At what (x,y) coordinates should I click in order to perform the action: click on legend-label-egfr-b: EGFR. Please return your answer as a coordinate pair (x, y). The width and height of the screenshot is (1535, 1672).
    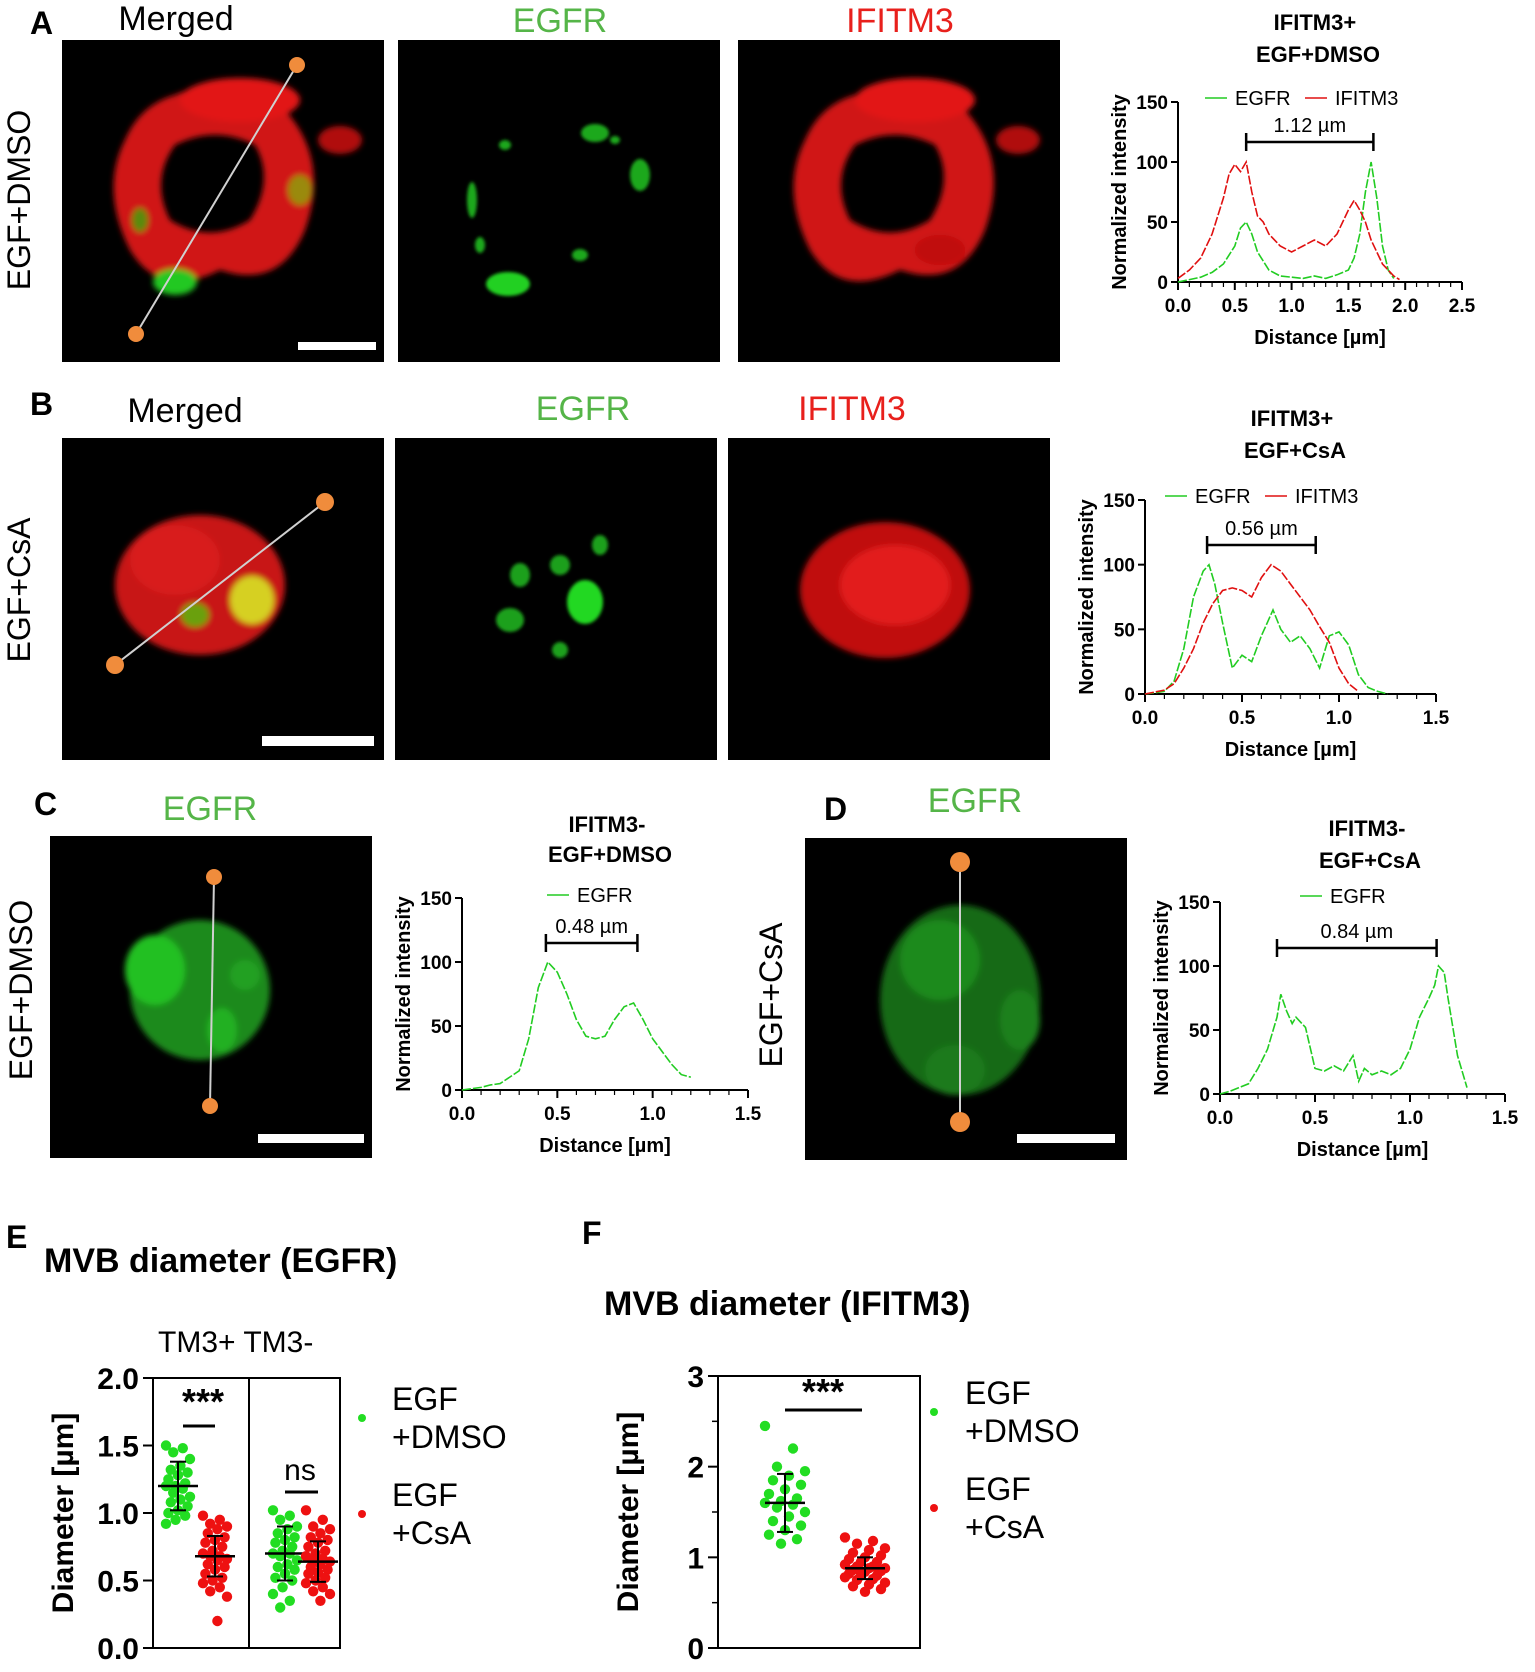
    Looking at the image, I should click on (1223, 497).